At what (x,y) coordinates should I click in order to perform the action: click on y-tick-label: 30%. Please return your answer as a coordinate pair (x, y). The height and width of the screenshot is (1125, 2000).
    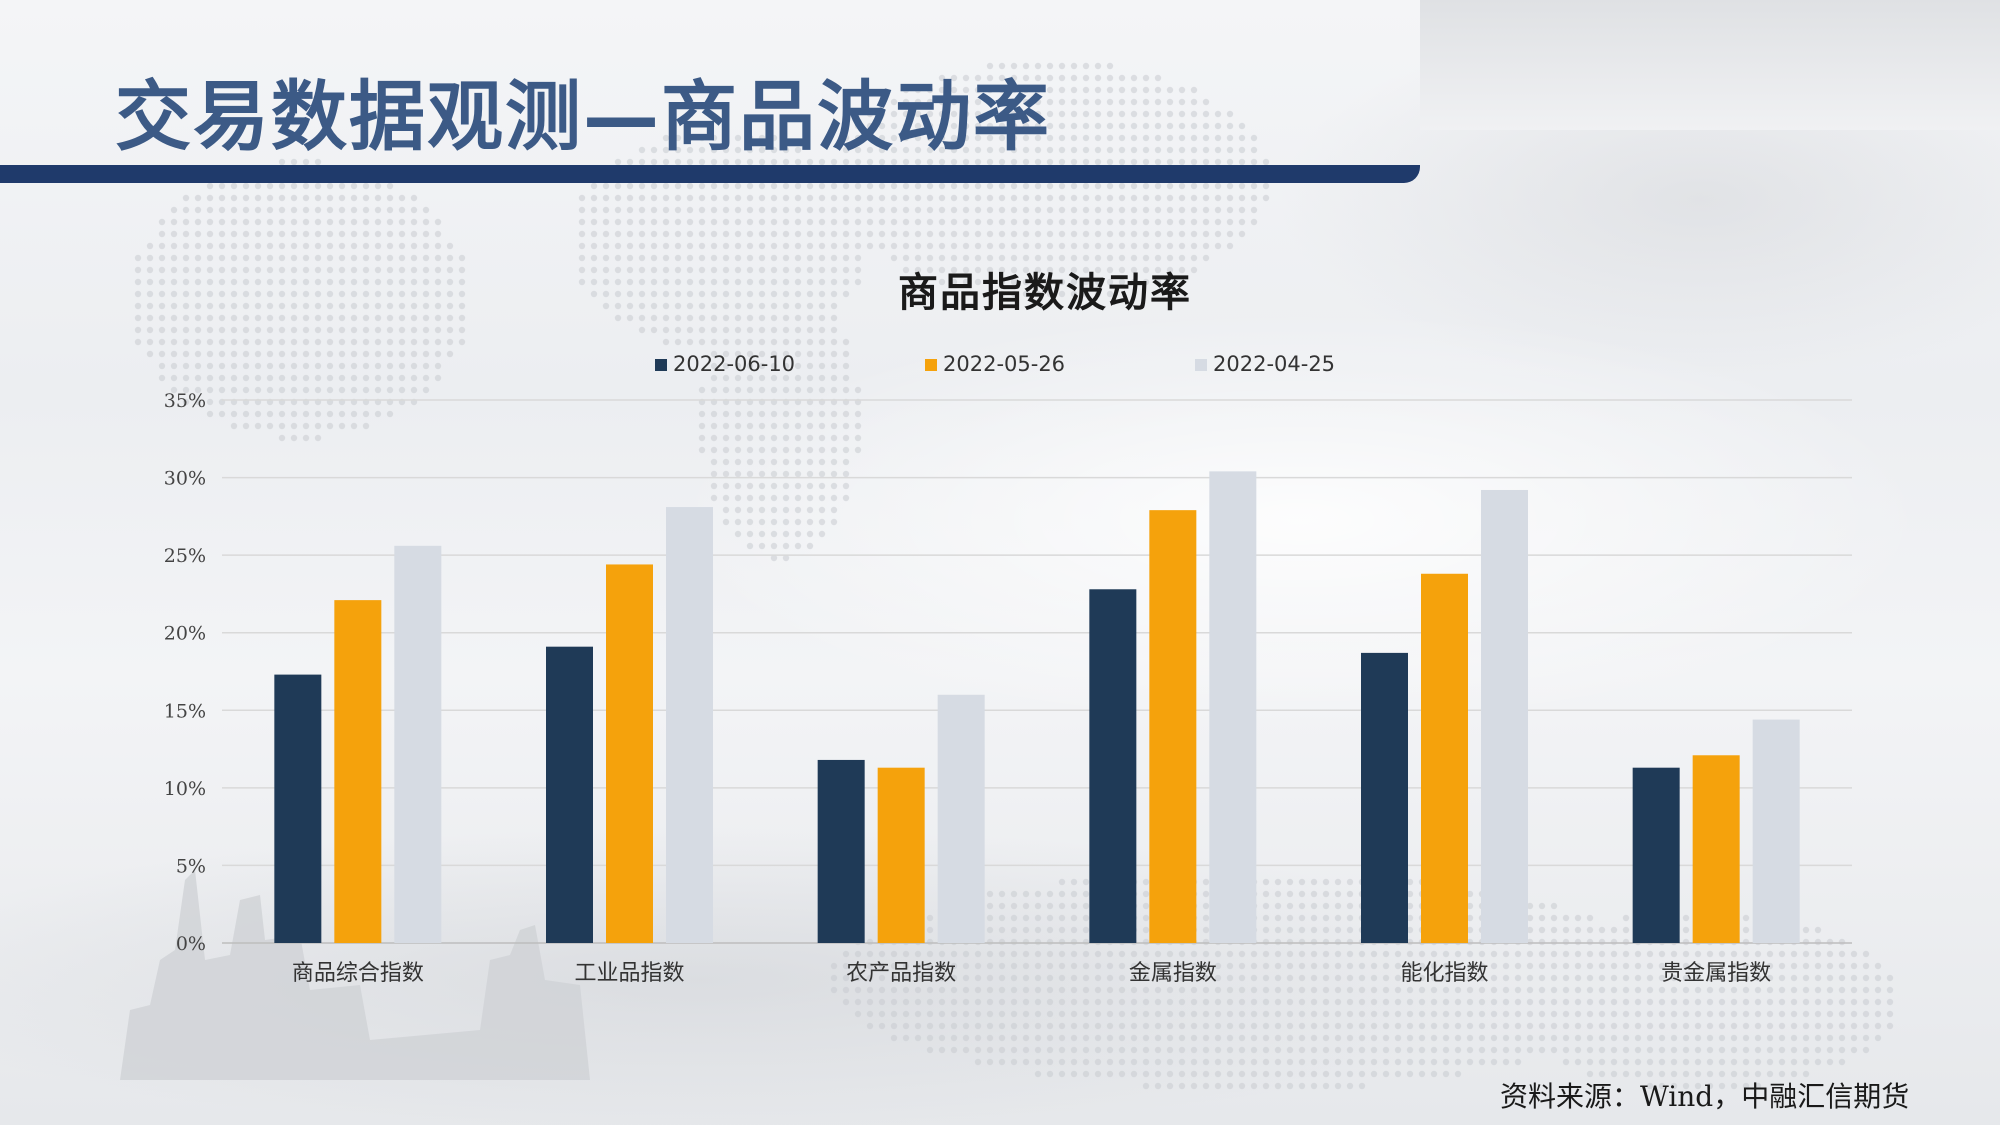
    Looking at the image, I should click on (185, 479).